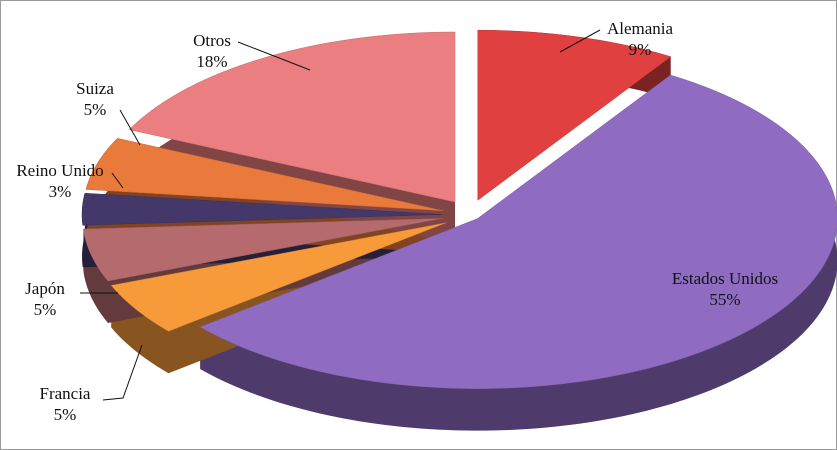  What do you see at coordinates (60, 191) in the screenshot?
I see `value-label: 3%` at bounding box center [60, 191].